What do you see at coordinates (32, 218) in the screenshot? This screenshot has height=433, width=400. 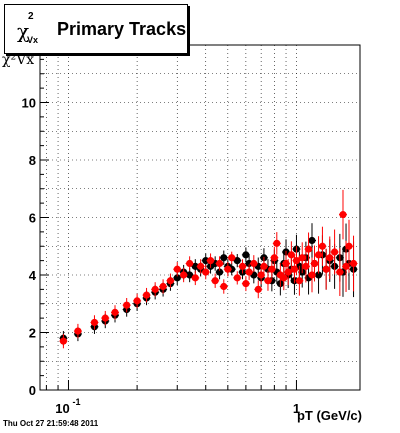 I see `y-tick-label: 6` at bounding box center [32, 218].